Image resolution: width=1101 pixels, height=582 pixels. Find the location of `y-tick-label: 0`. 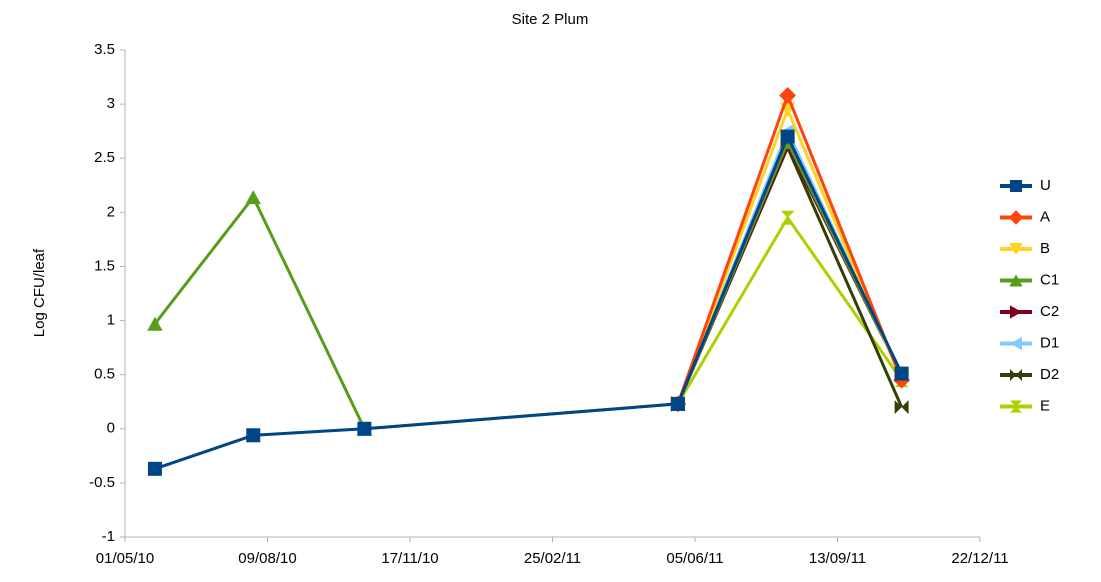

y-tick-label: 0 is located at coordinates (111, 428).